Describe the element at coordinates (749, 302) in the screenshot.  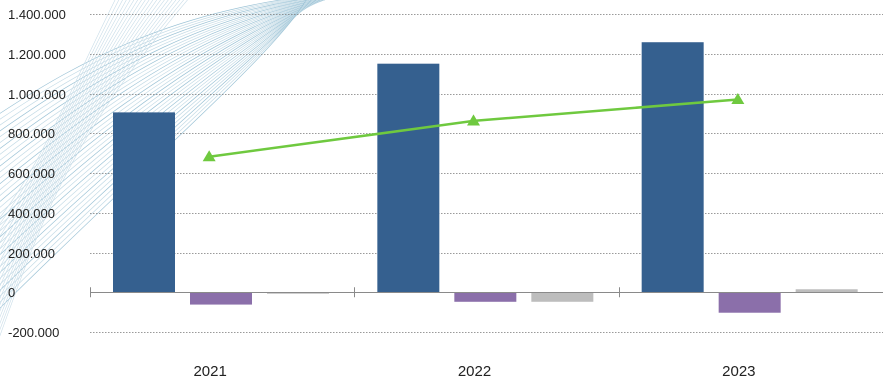
I see `bar-series-2-2023` at that location.